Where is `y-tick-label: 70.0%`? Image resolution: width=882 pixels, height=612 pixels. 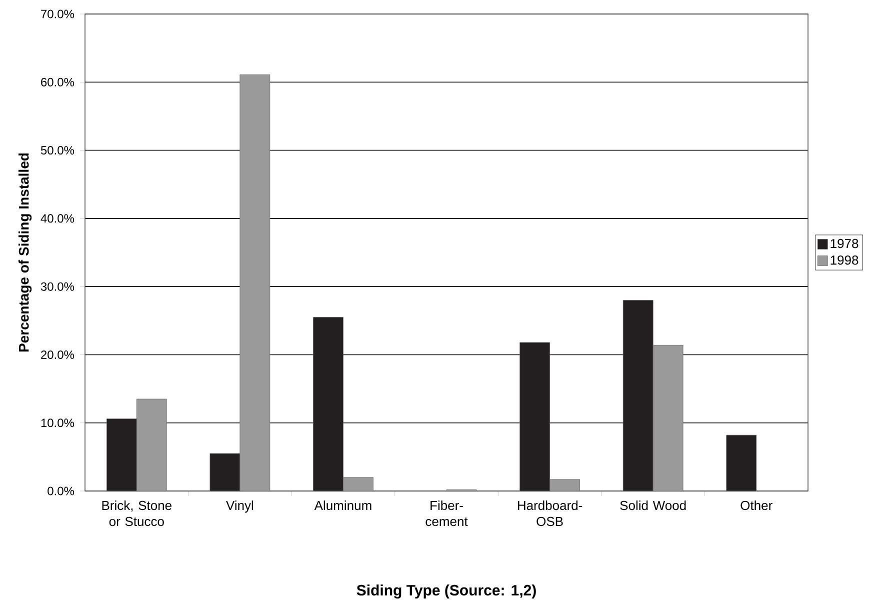
y-tick-label: 70.0% is located at coordinates (57, 14).